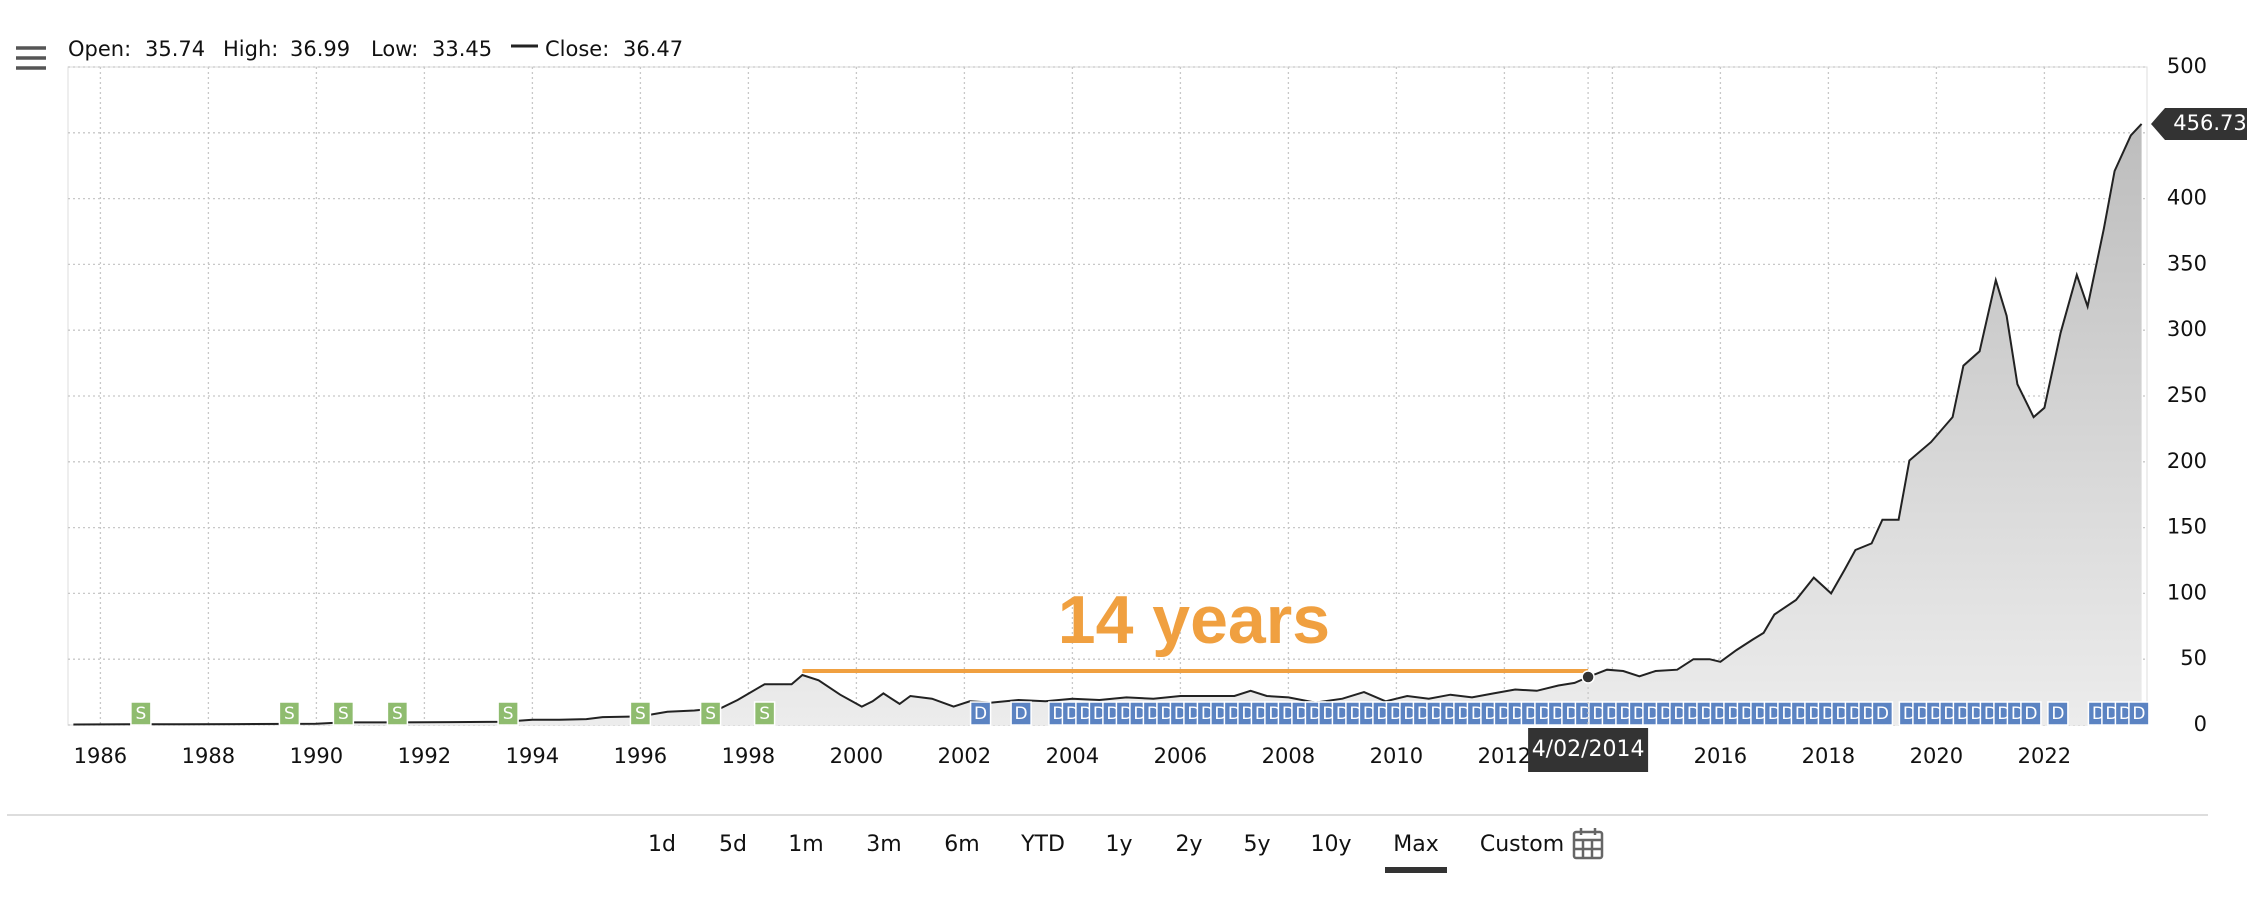  What do you see at coordinates (1180, 756) in the screenshot?
I see `x-tick-label: 2006` at bounding box center [1180, 756].